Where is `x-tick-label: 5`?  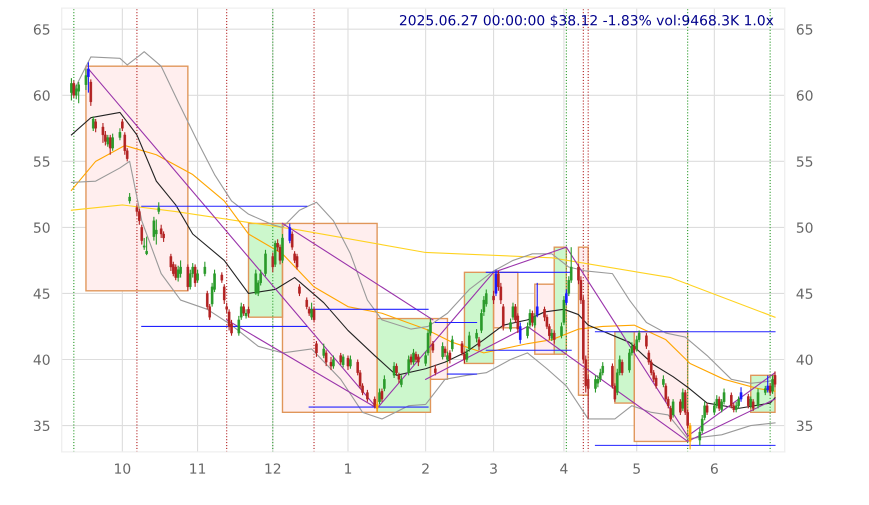
x-tick-label: 5 is located at coordinates (636, 469).